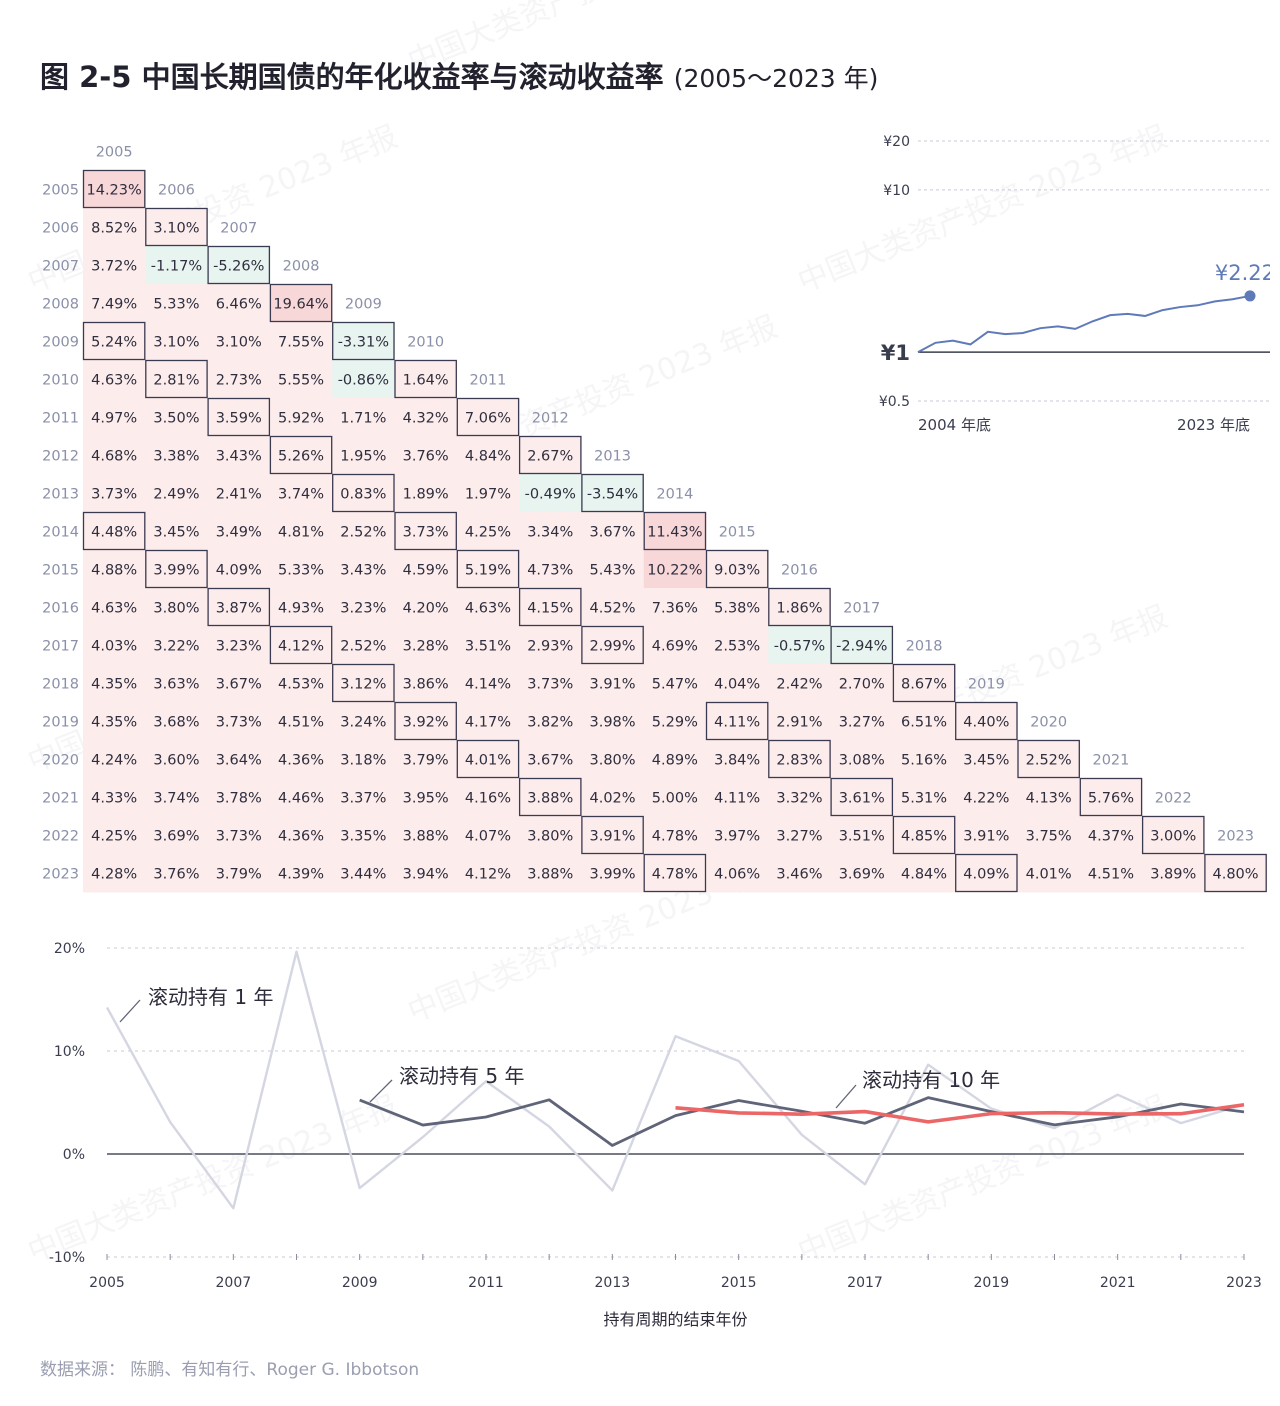 The height and width of the screenshot is (1406, 1280). What do you see at coordinates (862, 685) in the screenshot?
I see `heatmap-cell-value: 2.70%` at bounding box center [862, 685].